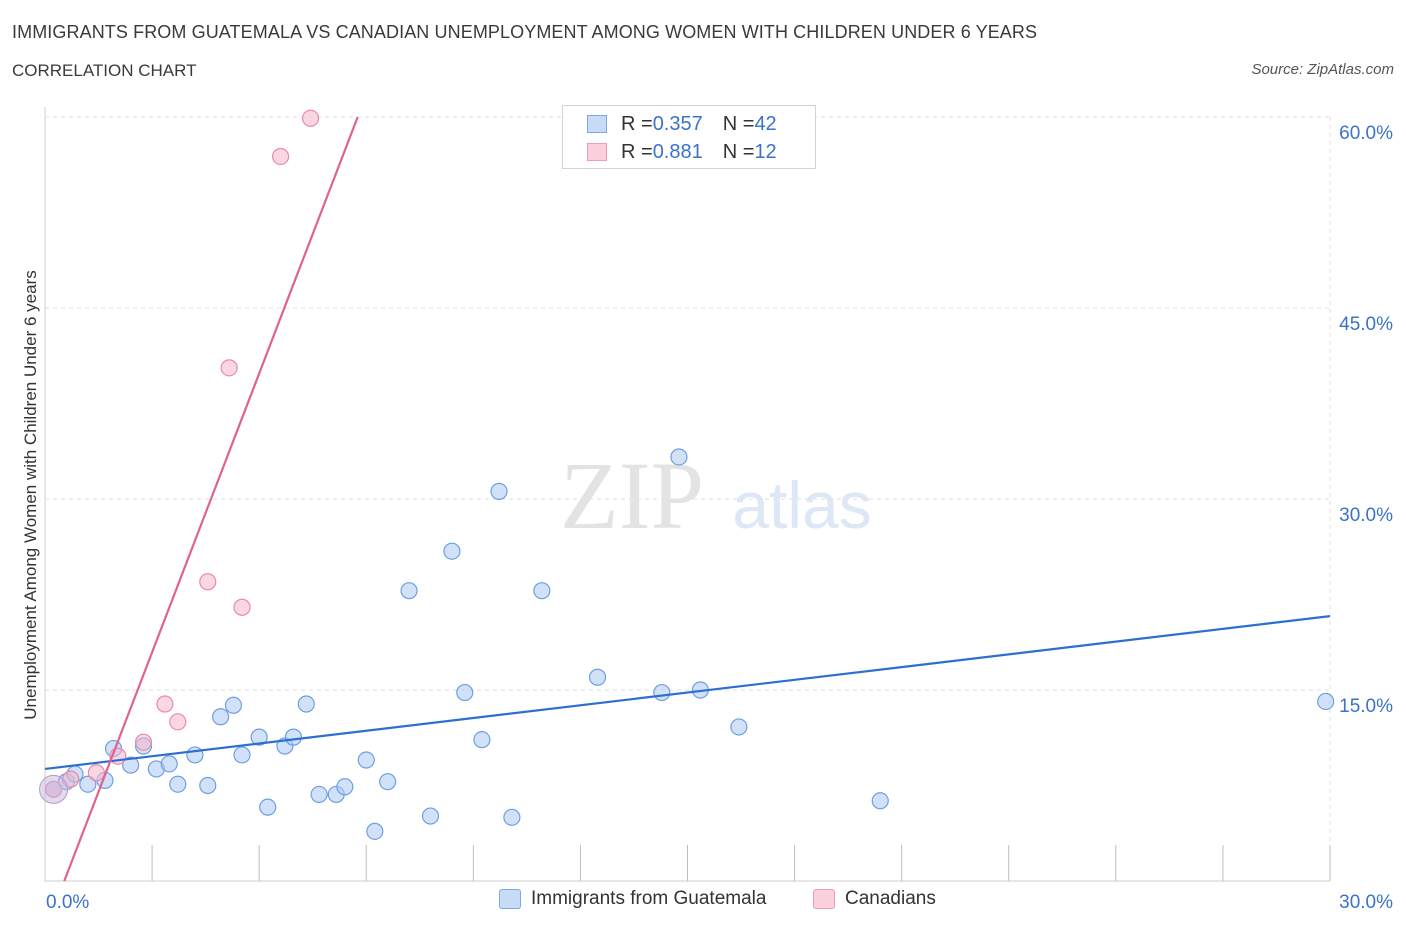  Describe the element at coordinates (1366, 515) in the screenshot. I see `y-tick-label: 30.0%` at that location.